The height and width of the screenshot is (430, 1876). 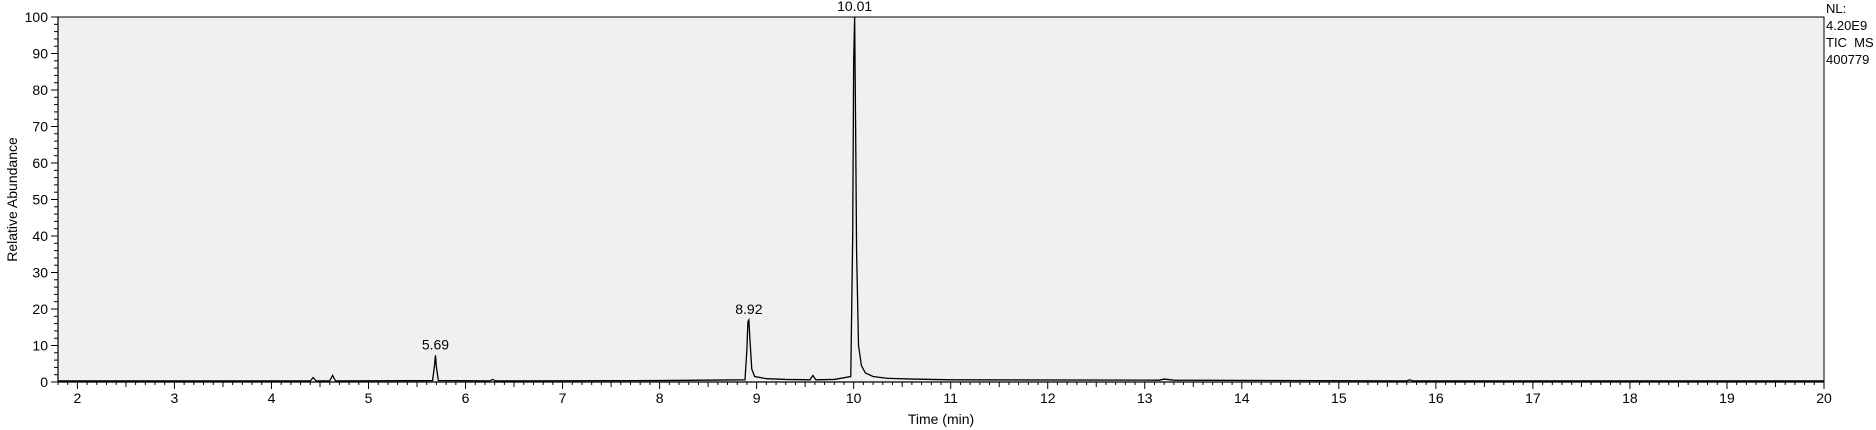 I want to click on x-tick-label: 3, so click(x=175, y=398).